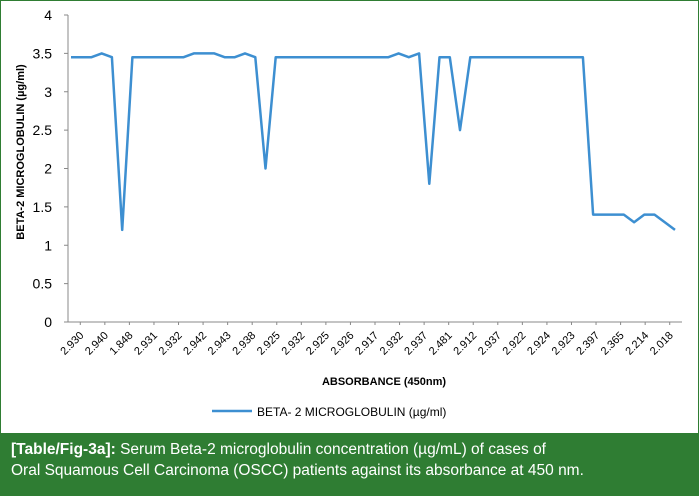 The image size is (699, 496). What do you see at coordinates (43, 207) in the screenshot?
I see `y-tick-label: 1.5` at bounding box center [43, 207].